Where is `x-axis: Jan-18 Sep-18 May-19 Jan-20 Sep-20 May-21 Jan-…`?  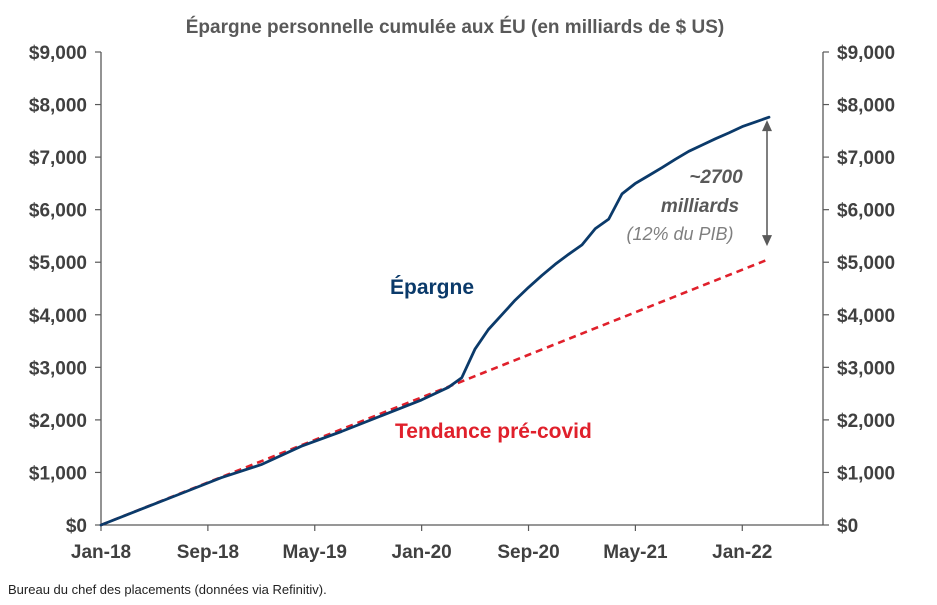
x-axis: Jan-18 Sep-18 May-19 Jan-20 Sep-20 May-21 Jan-… is located at coordinates (421, 544).